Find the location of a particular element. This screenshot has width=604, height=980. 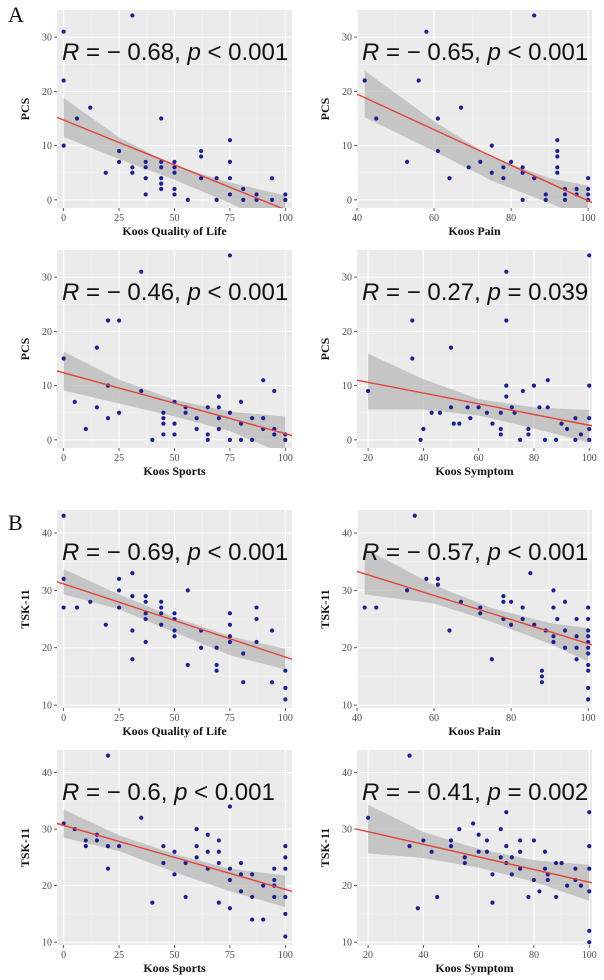

stat-r-value: = − 0.41, is located at coordinates (433, 792).